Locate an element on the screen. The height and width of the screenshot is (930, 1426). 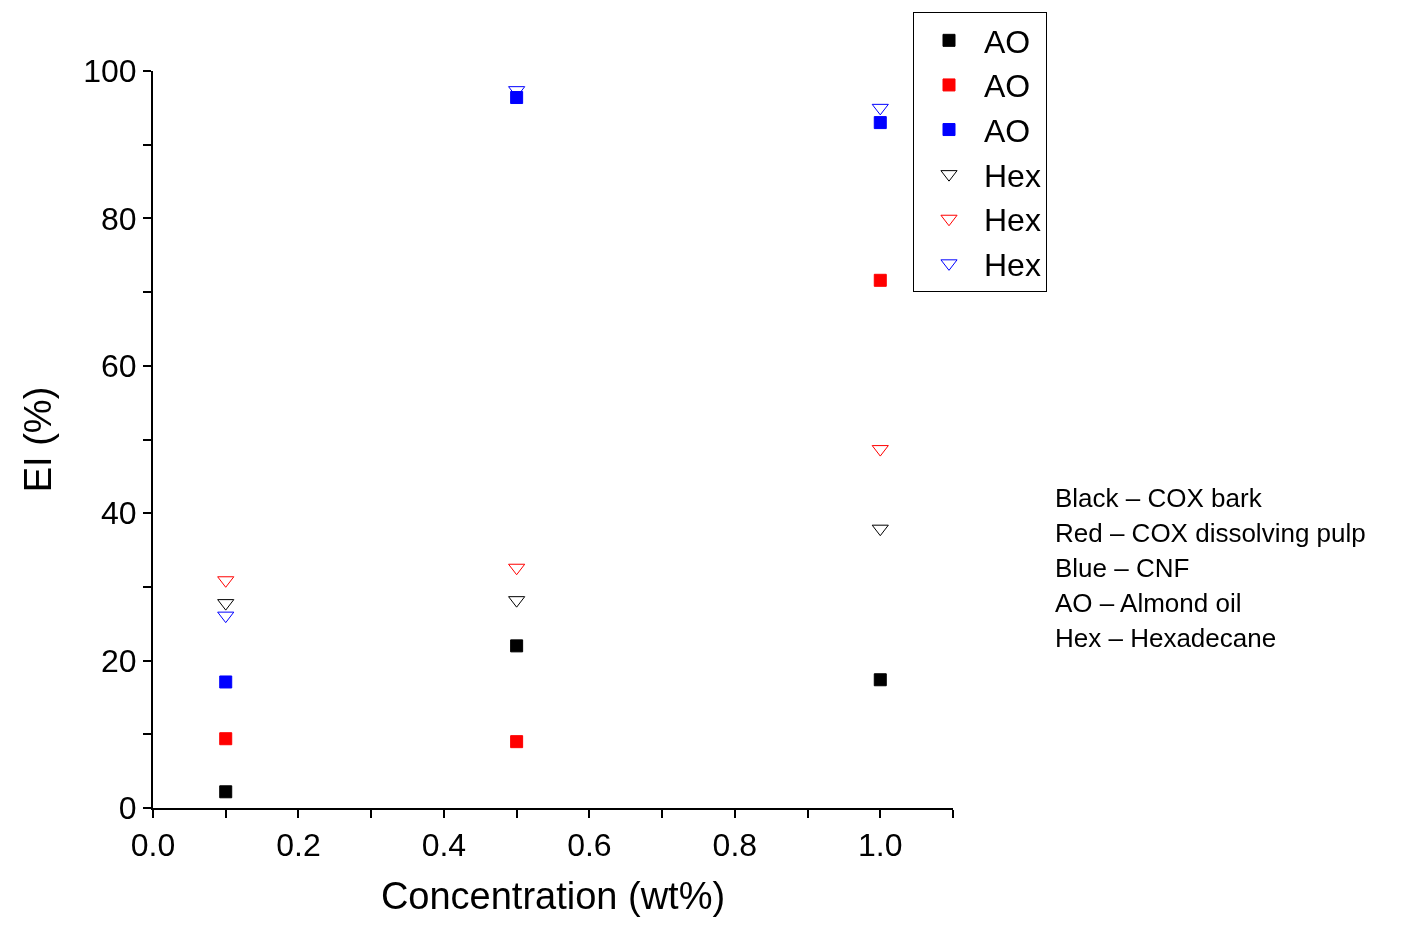
x-tick-label: 0.6 is located at coordinates (589, 845).